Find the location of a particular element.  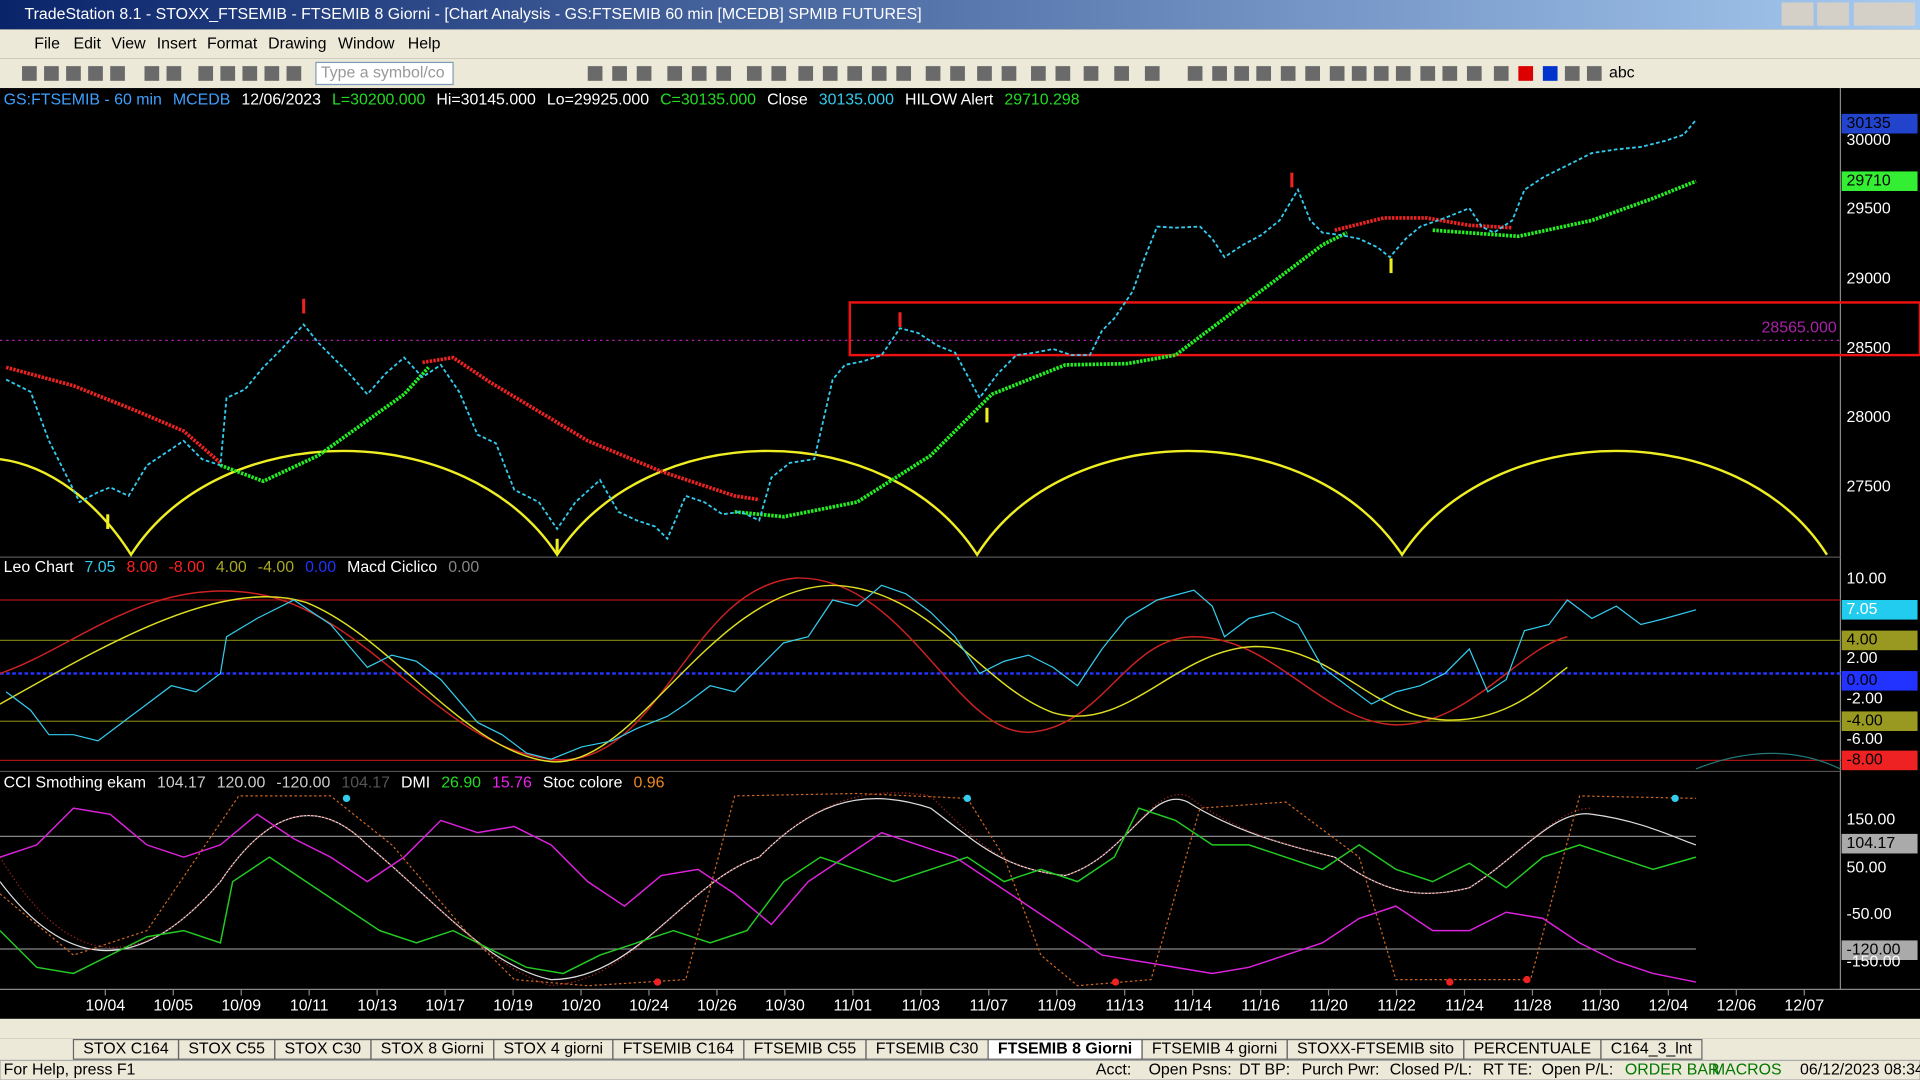

status-item: DT BP: is located at coordinates (1264, 1069).